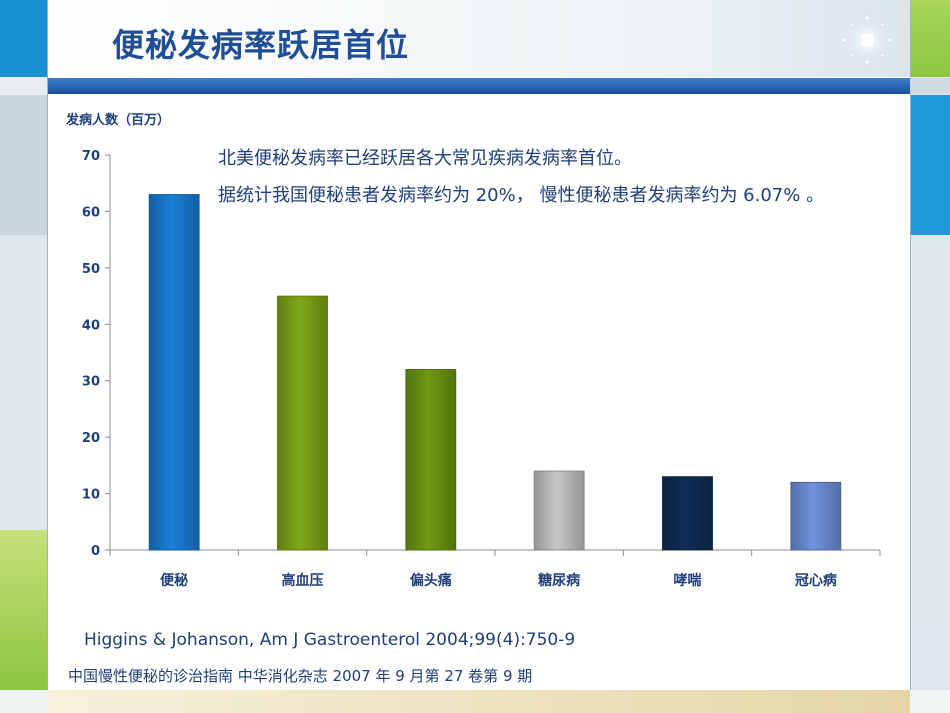  Describe the element at coordinates (24, 382) in the screenshot. I see `left-decor-light-block` at that location.